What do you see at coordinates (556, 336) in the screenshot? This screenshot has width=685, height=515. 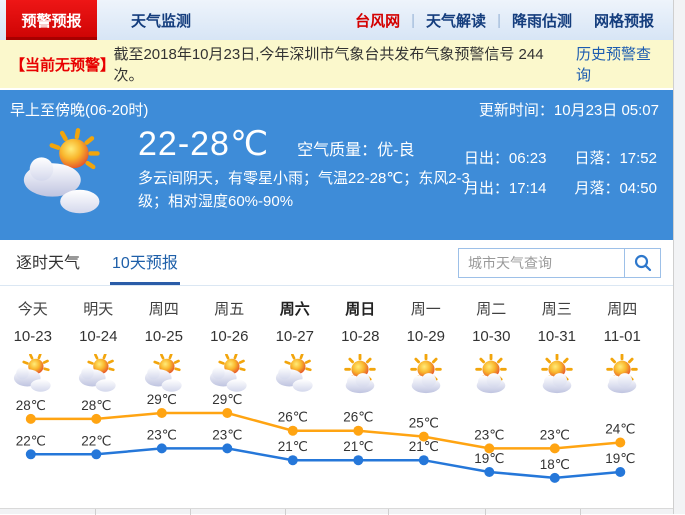 I see `date-label: 10-31` at bounding box center [556, 336].